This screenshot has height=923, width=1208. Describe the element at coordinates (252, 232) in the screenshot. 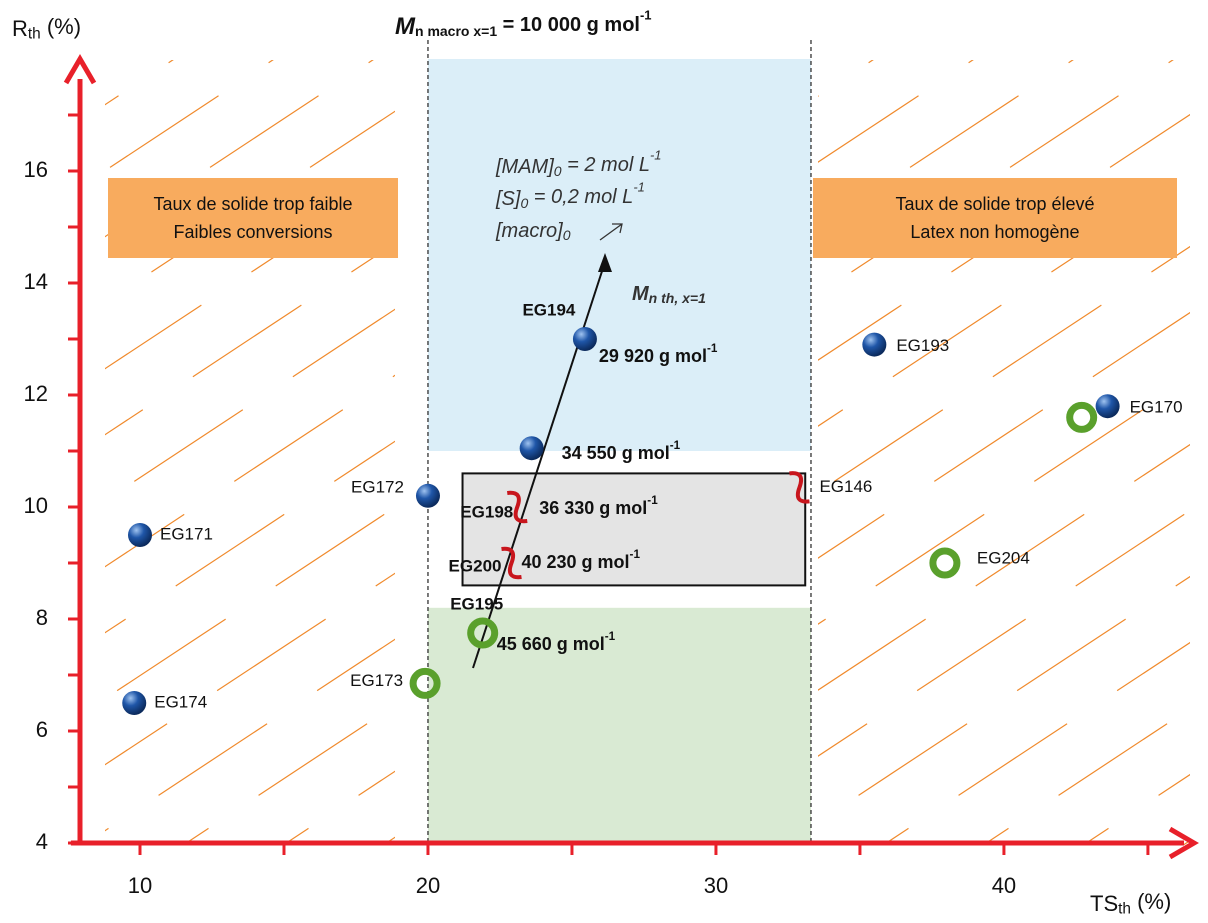

I see `note-text: Faibles conversions` at that location.